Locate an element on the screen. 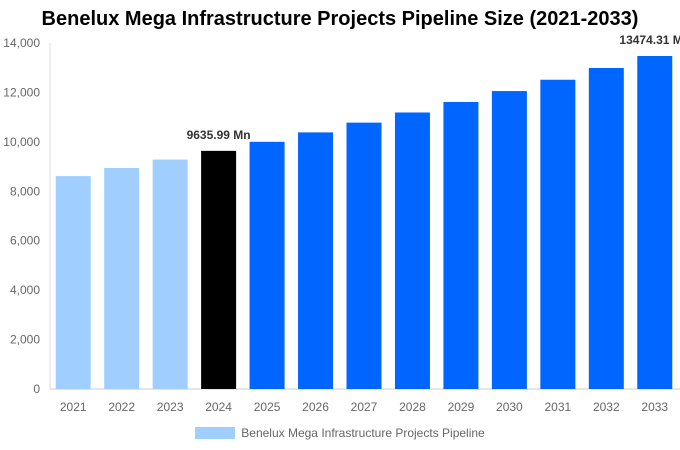 Image resolution: width=680 pixels, height=450 pixels. legend-swatch is located at coordinates (215, 433).